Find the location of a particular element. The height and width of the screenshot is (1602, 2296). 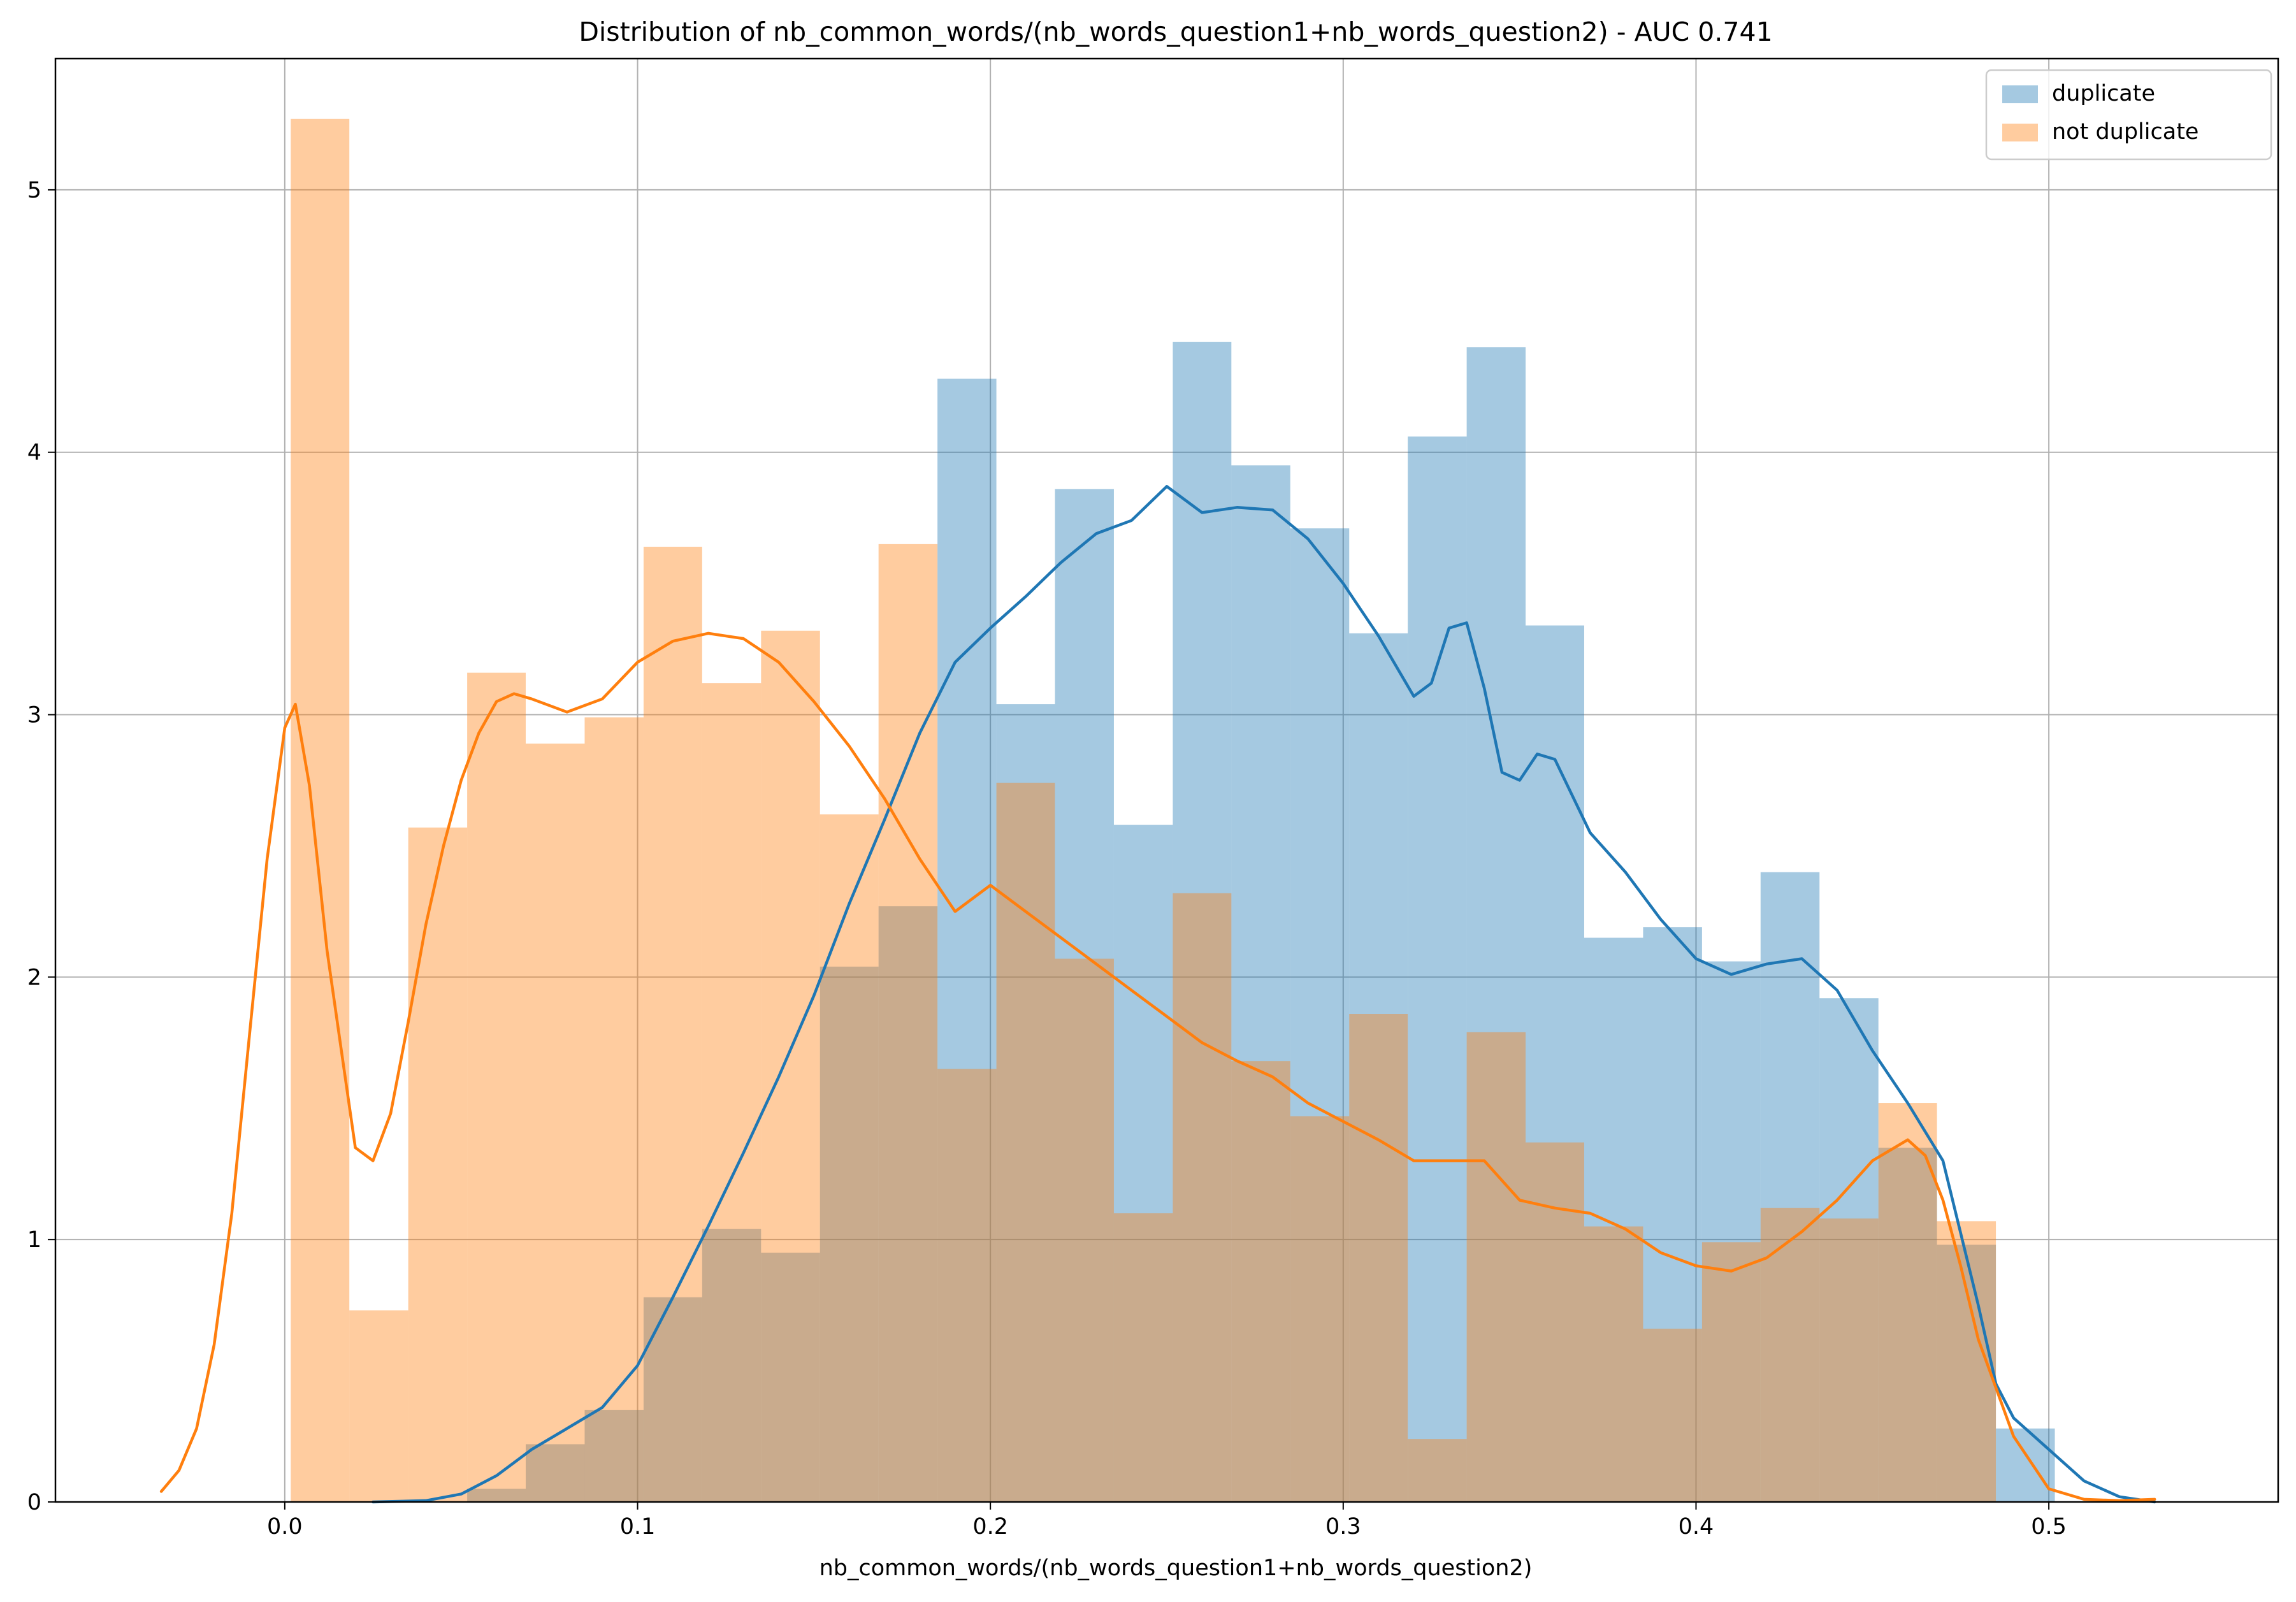

legend: duplicate not duplicate is located at coordinates (2128, 115).